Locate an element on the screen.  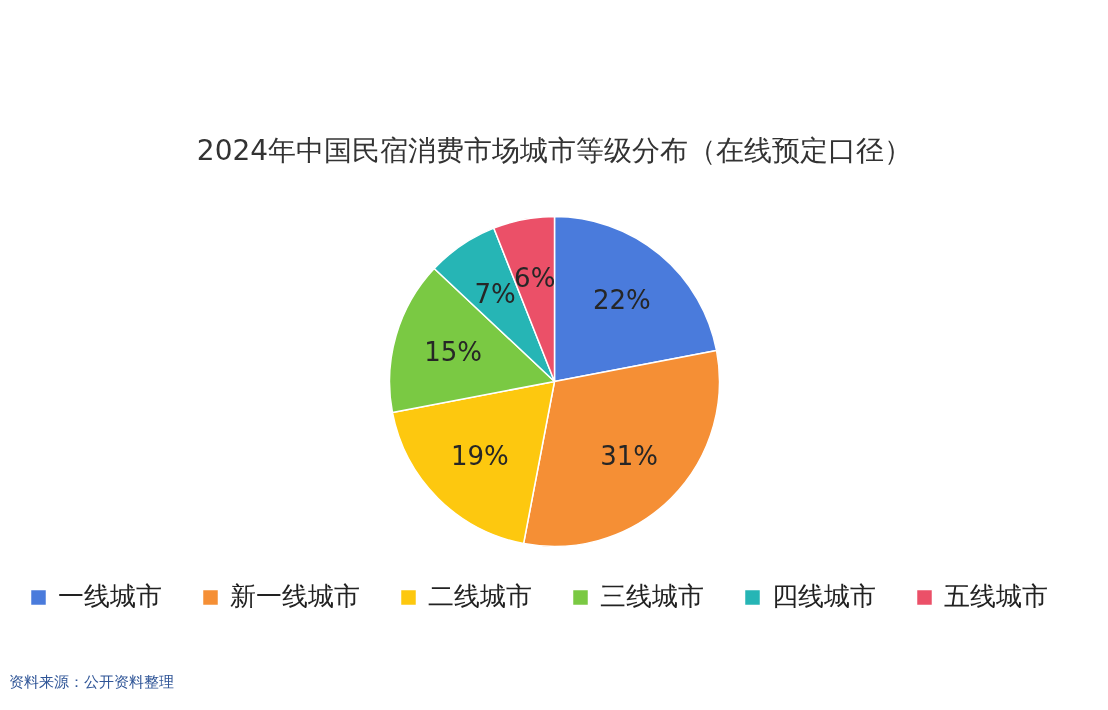
text: 资料来源：公开资料整理 is located at coordinates (91, 681).